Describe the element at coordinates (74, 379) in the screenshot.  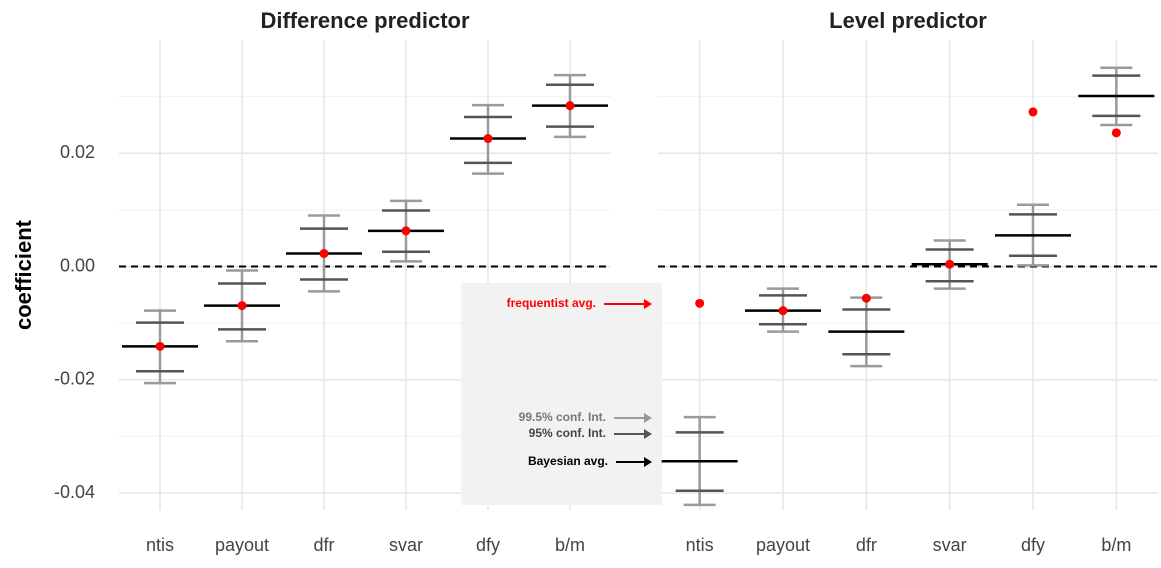
I see `y-tick-label: -0.02` at that location.